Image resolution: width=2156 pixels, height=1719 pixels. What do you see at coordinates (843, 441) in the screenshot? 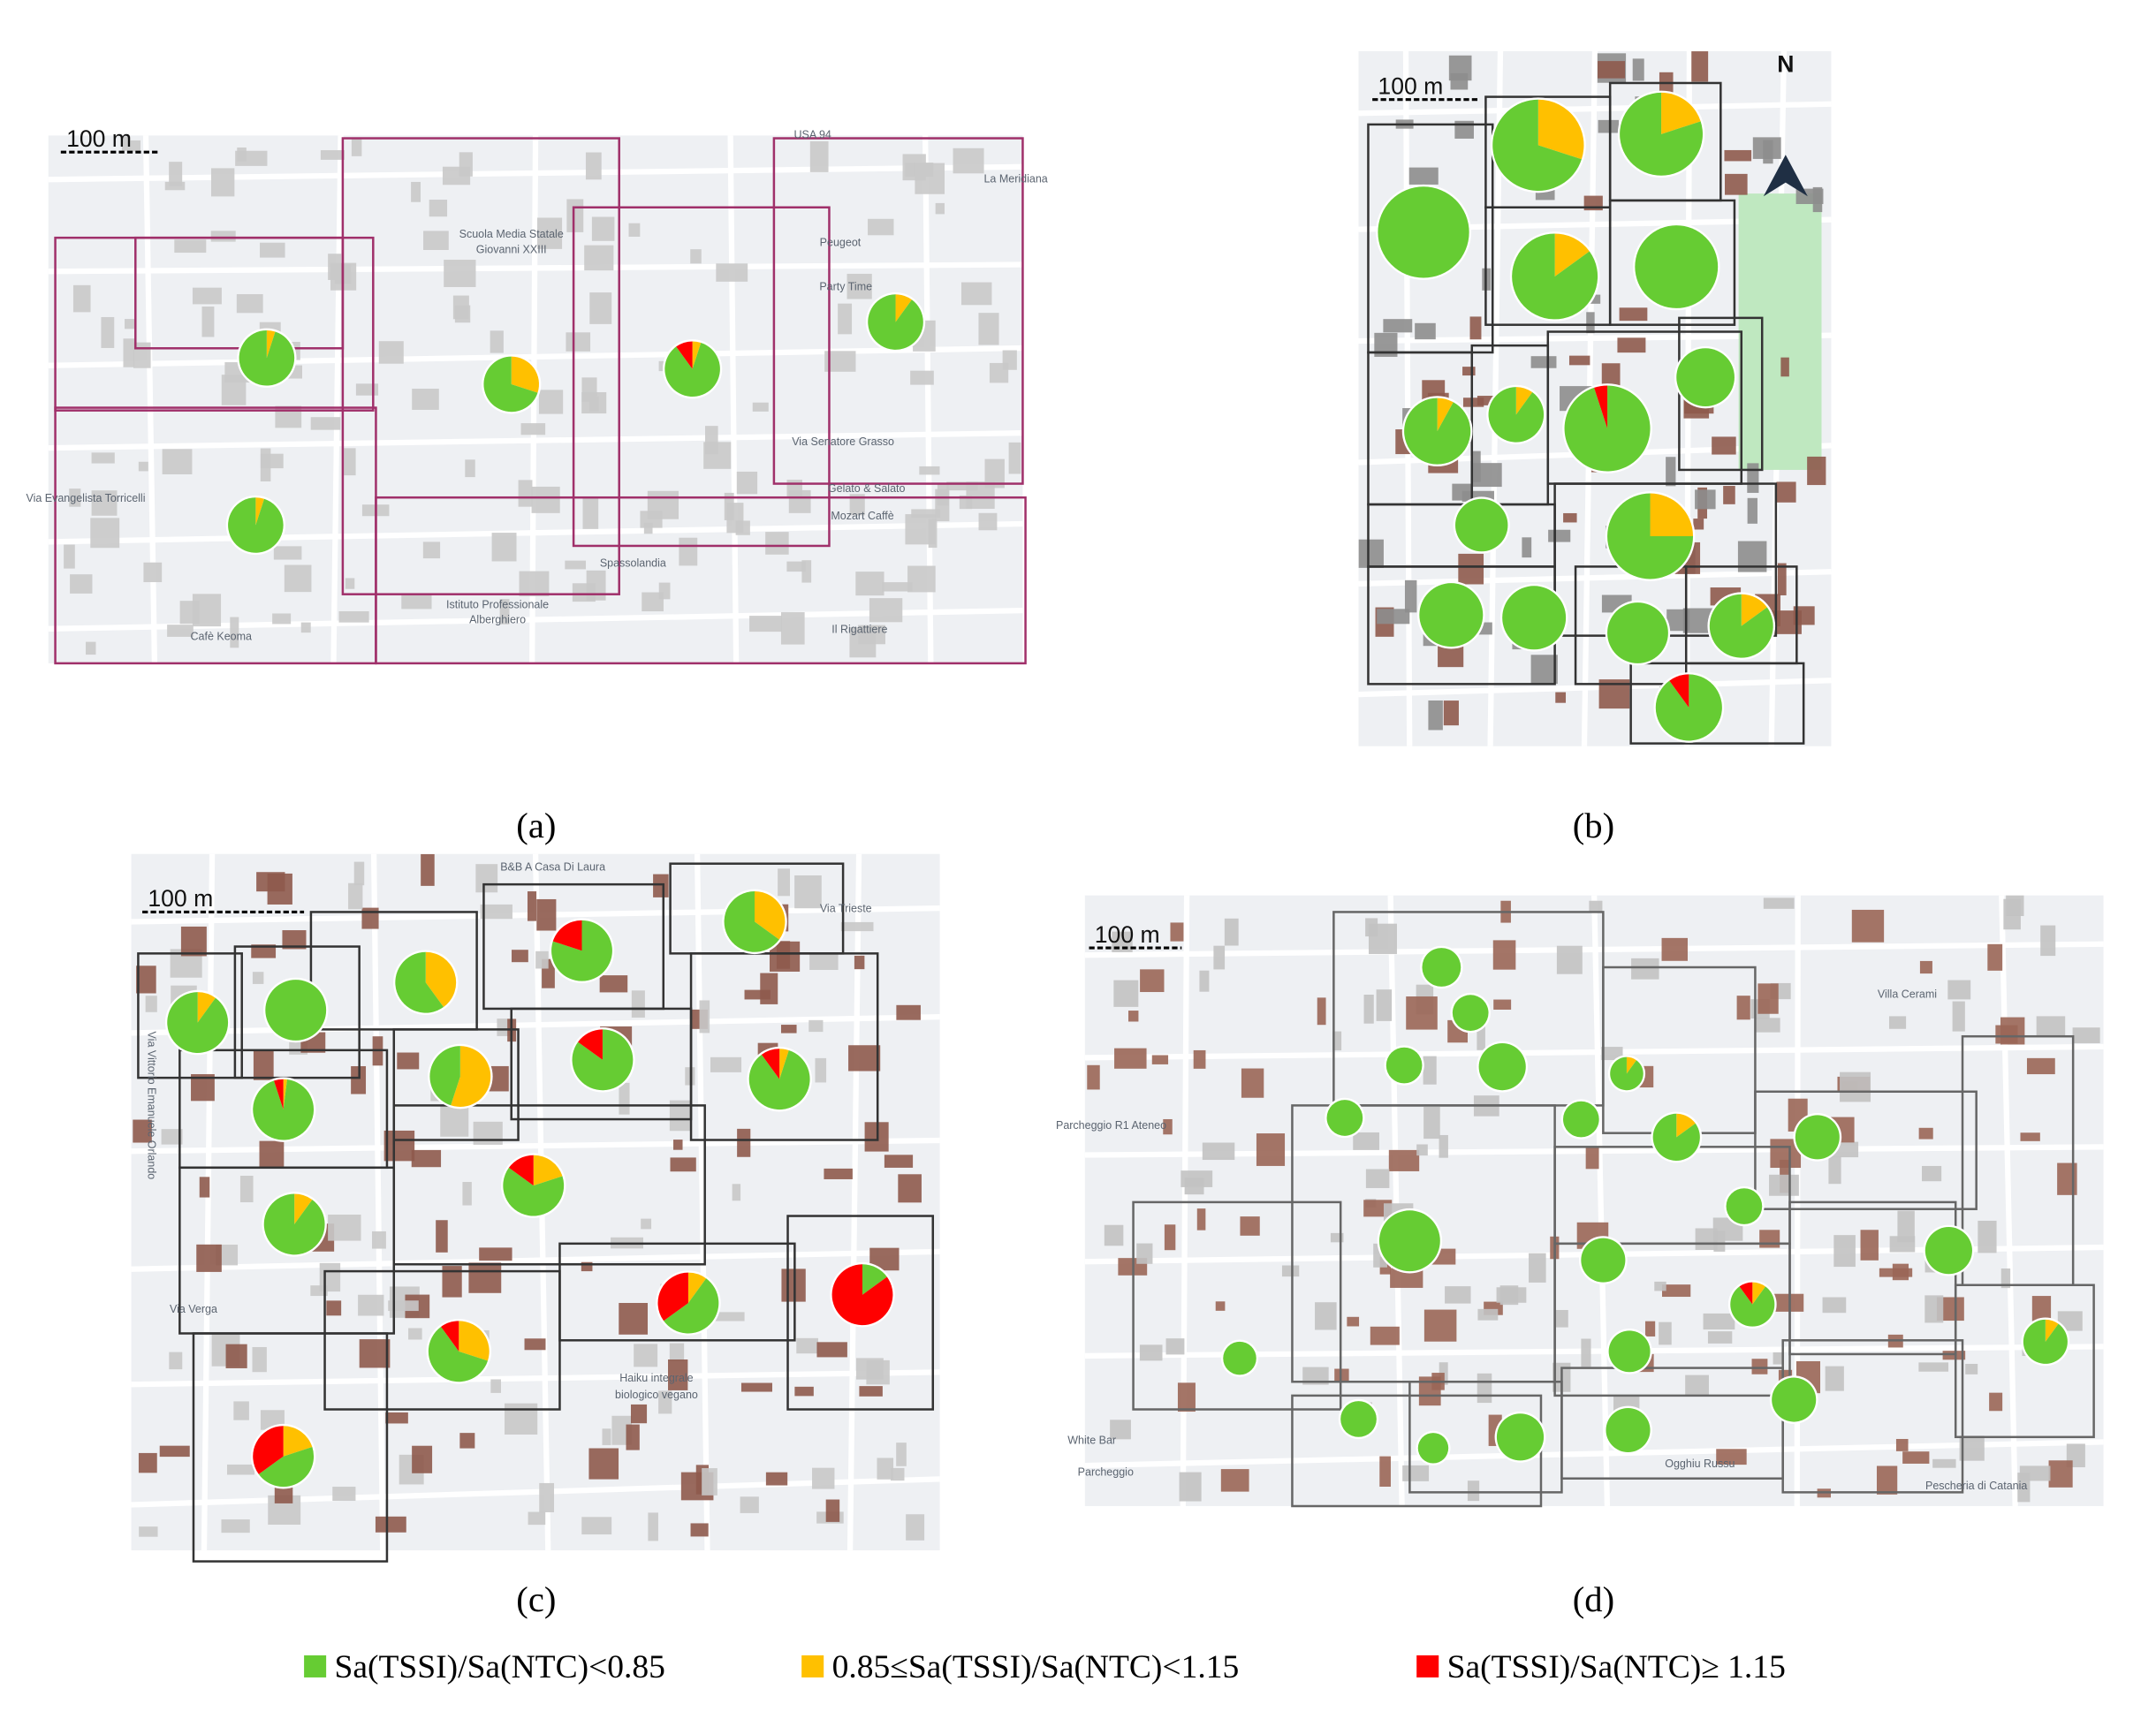
I see `map-label: Via Senatore Grasso` at bounding box center [843, 441].